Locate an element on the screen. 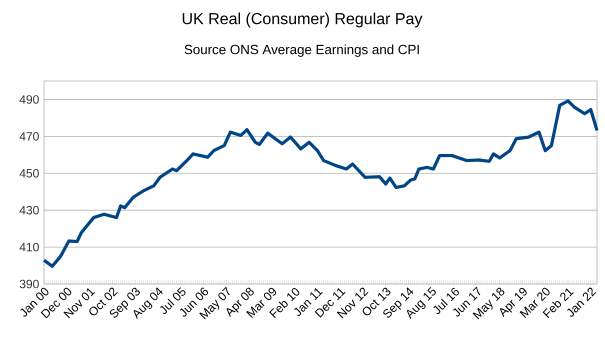  y-tick-label: 470 is located at coordinates (29, 136).